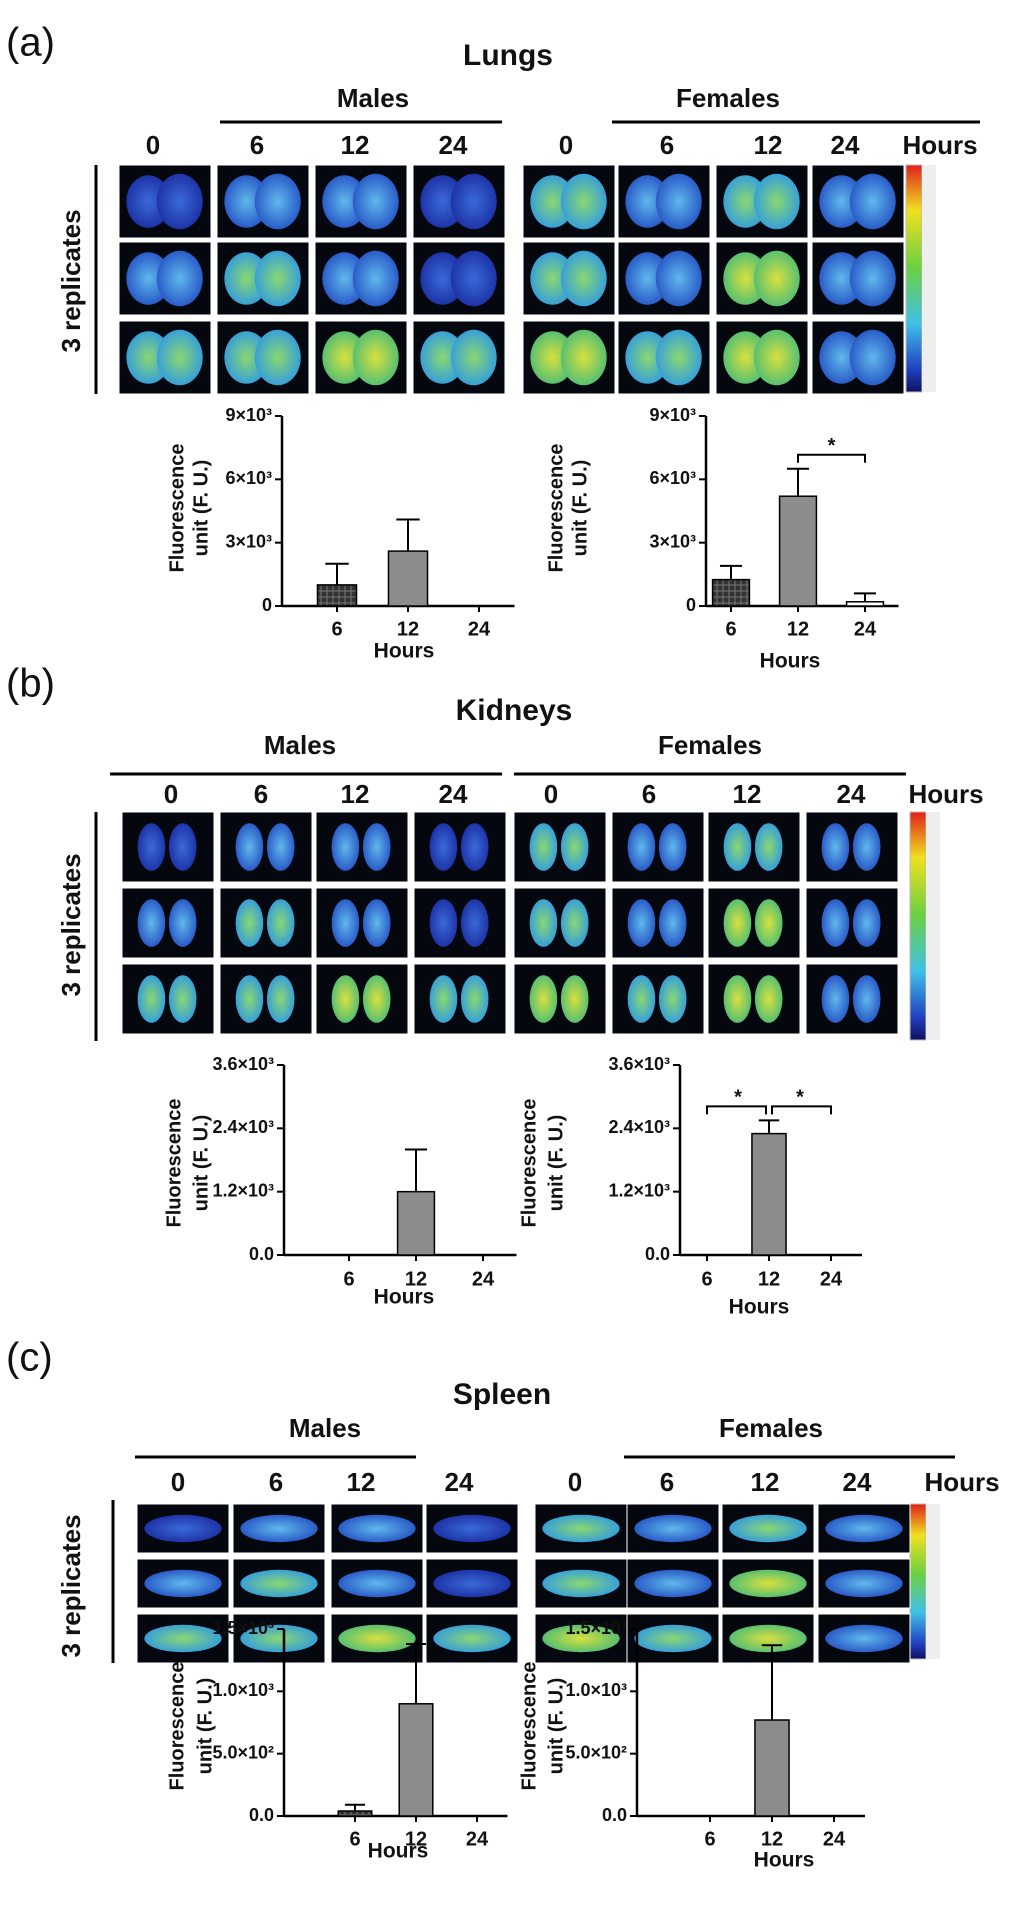  What do you see at coordinates (933, 926) in the screenshot?
I see `color-scale-ticks` at bounding box center [933, 926].